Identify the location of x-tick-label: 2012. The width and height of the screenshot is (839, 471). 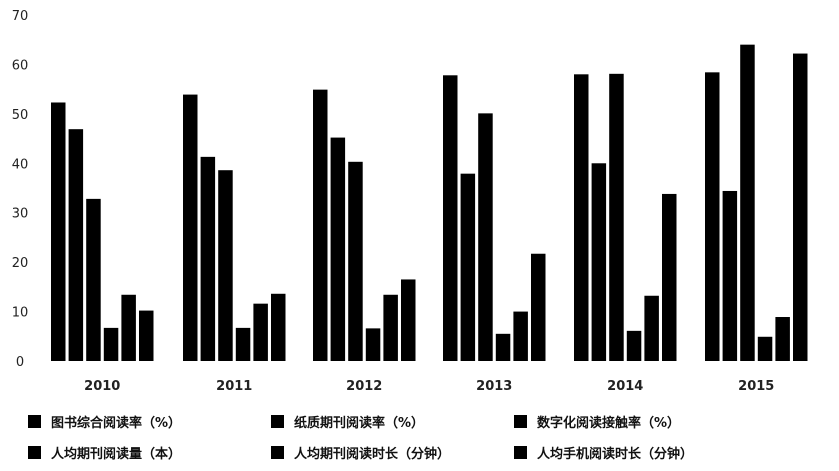
(364, 384).